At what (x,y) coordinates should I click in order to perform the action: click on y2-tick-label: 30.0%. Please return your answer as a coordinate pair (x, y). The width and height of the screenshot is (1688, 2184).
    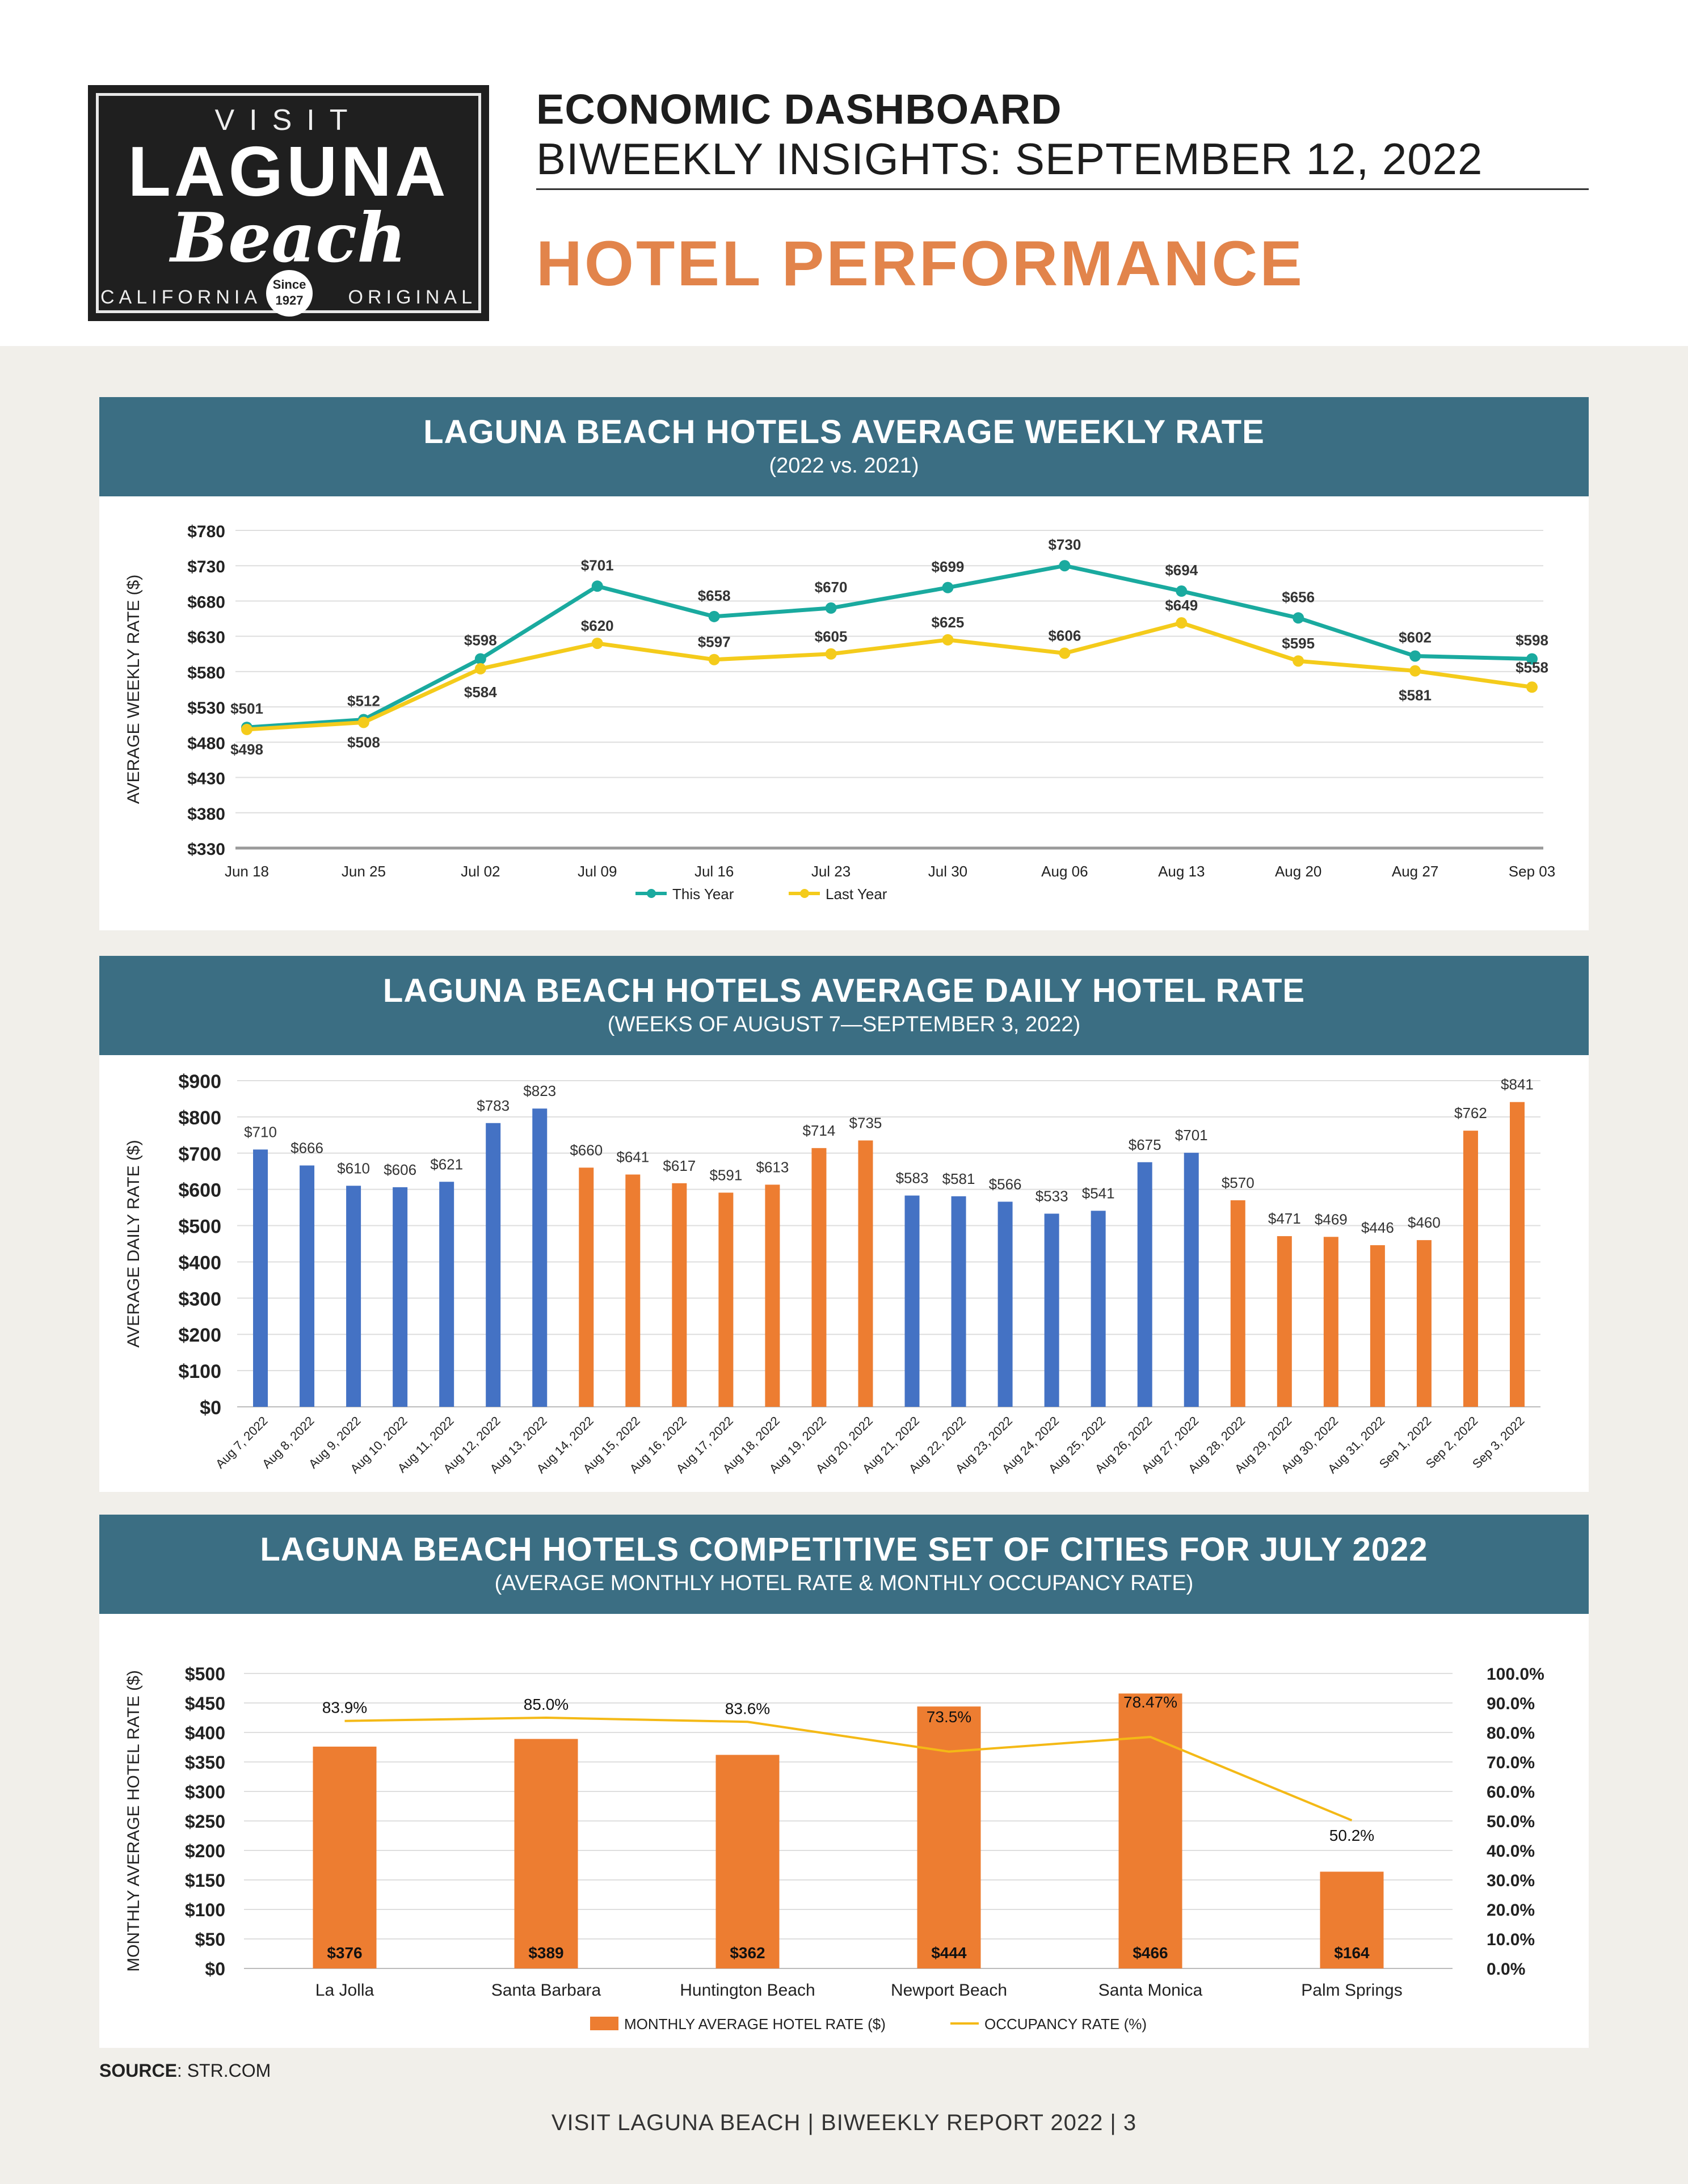
    Looking at the image, I should click on (1511, 1880).